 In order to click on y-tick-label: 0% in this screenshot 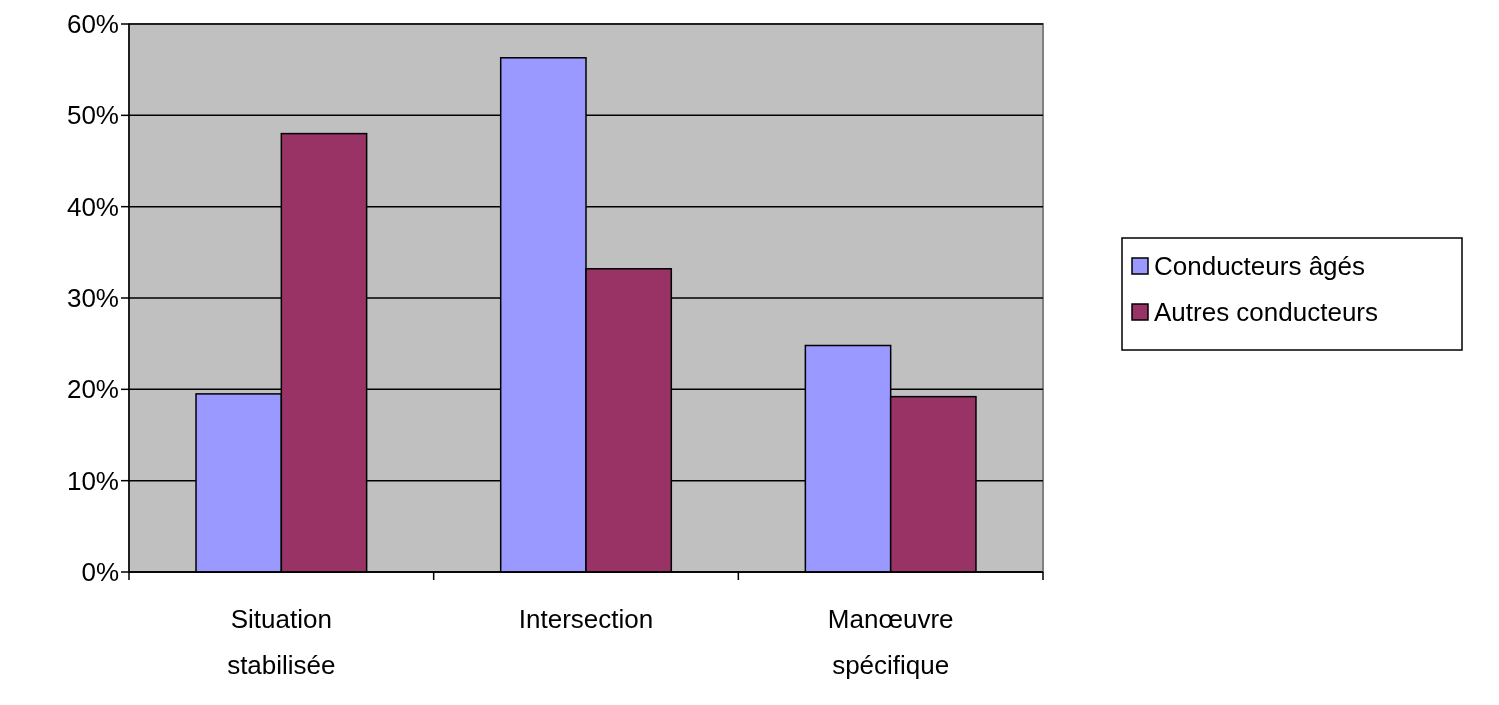, I will do `click(100, 572)`.